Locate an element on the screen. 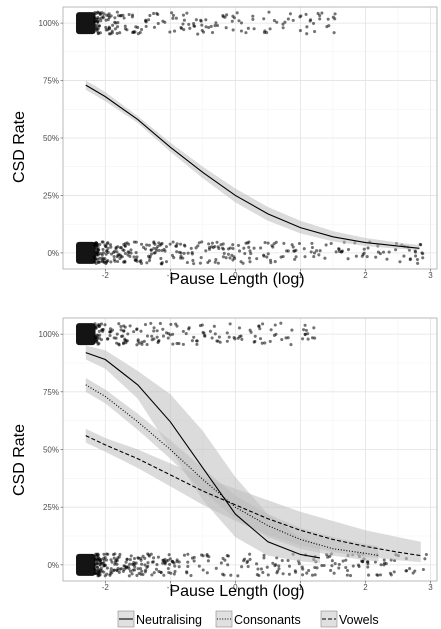 This screenshot has height=629, width=441. y-tick-label: 50% is located at coordinates (51, 450).